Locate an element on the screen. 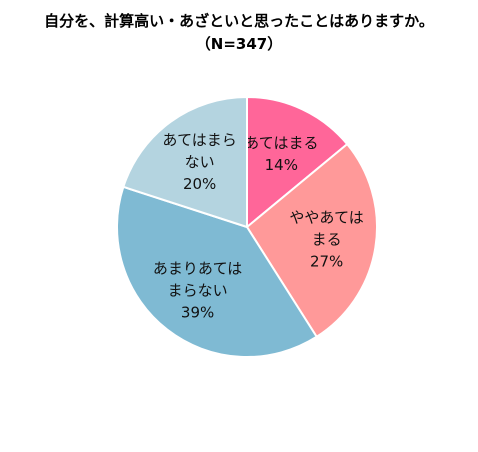 Image resolution: width=478 pixels, height=452 pixels. slice-category-label: あてはまる is located at coordinates (281, 143).